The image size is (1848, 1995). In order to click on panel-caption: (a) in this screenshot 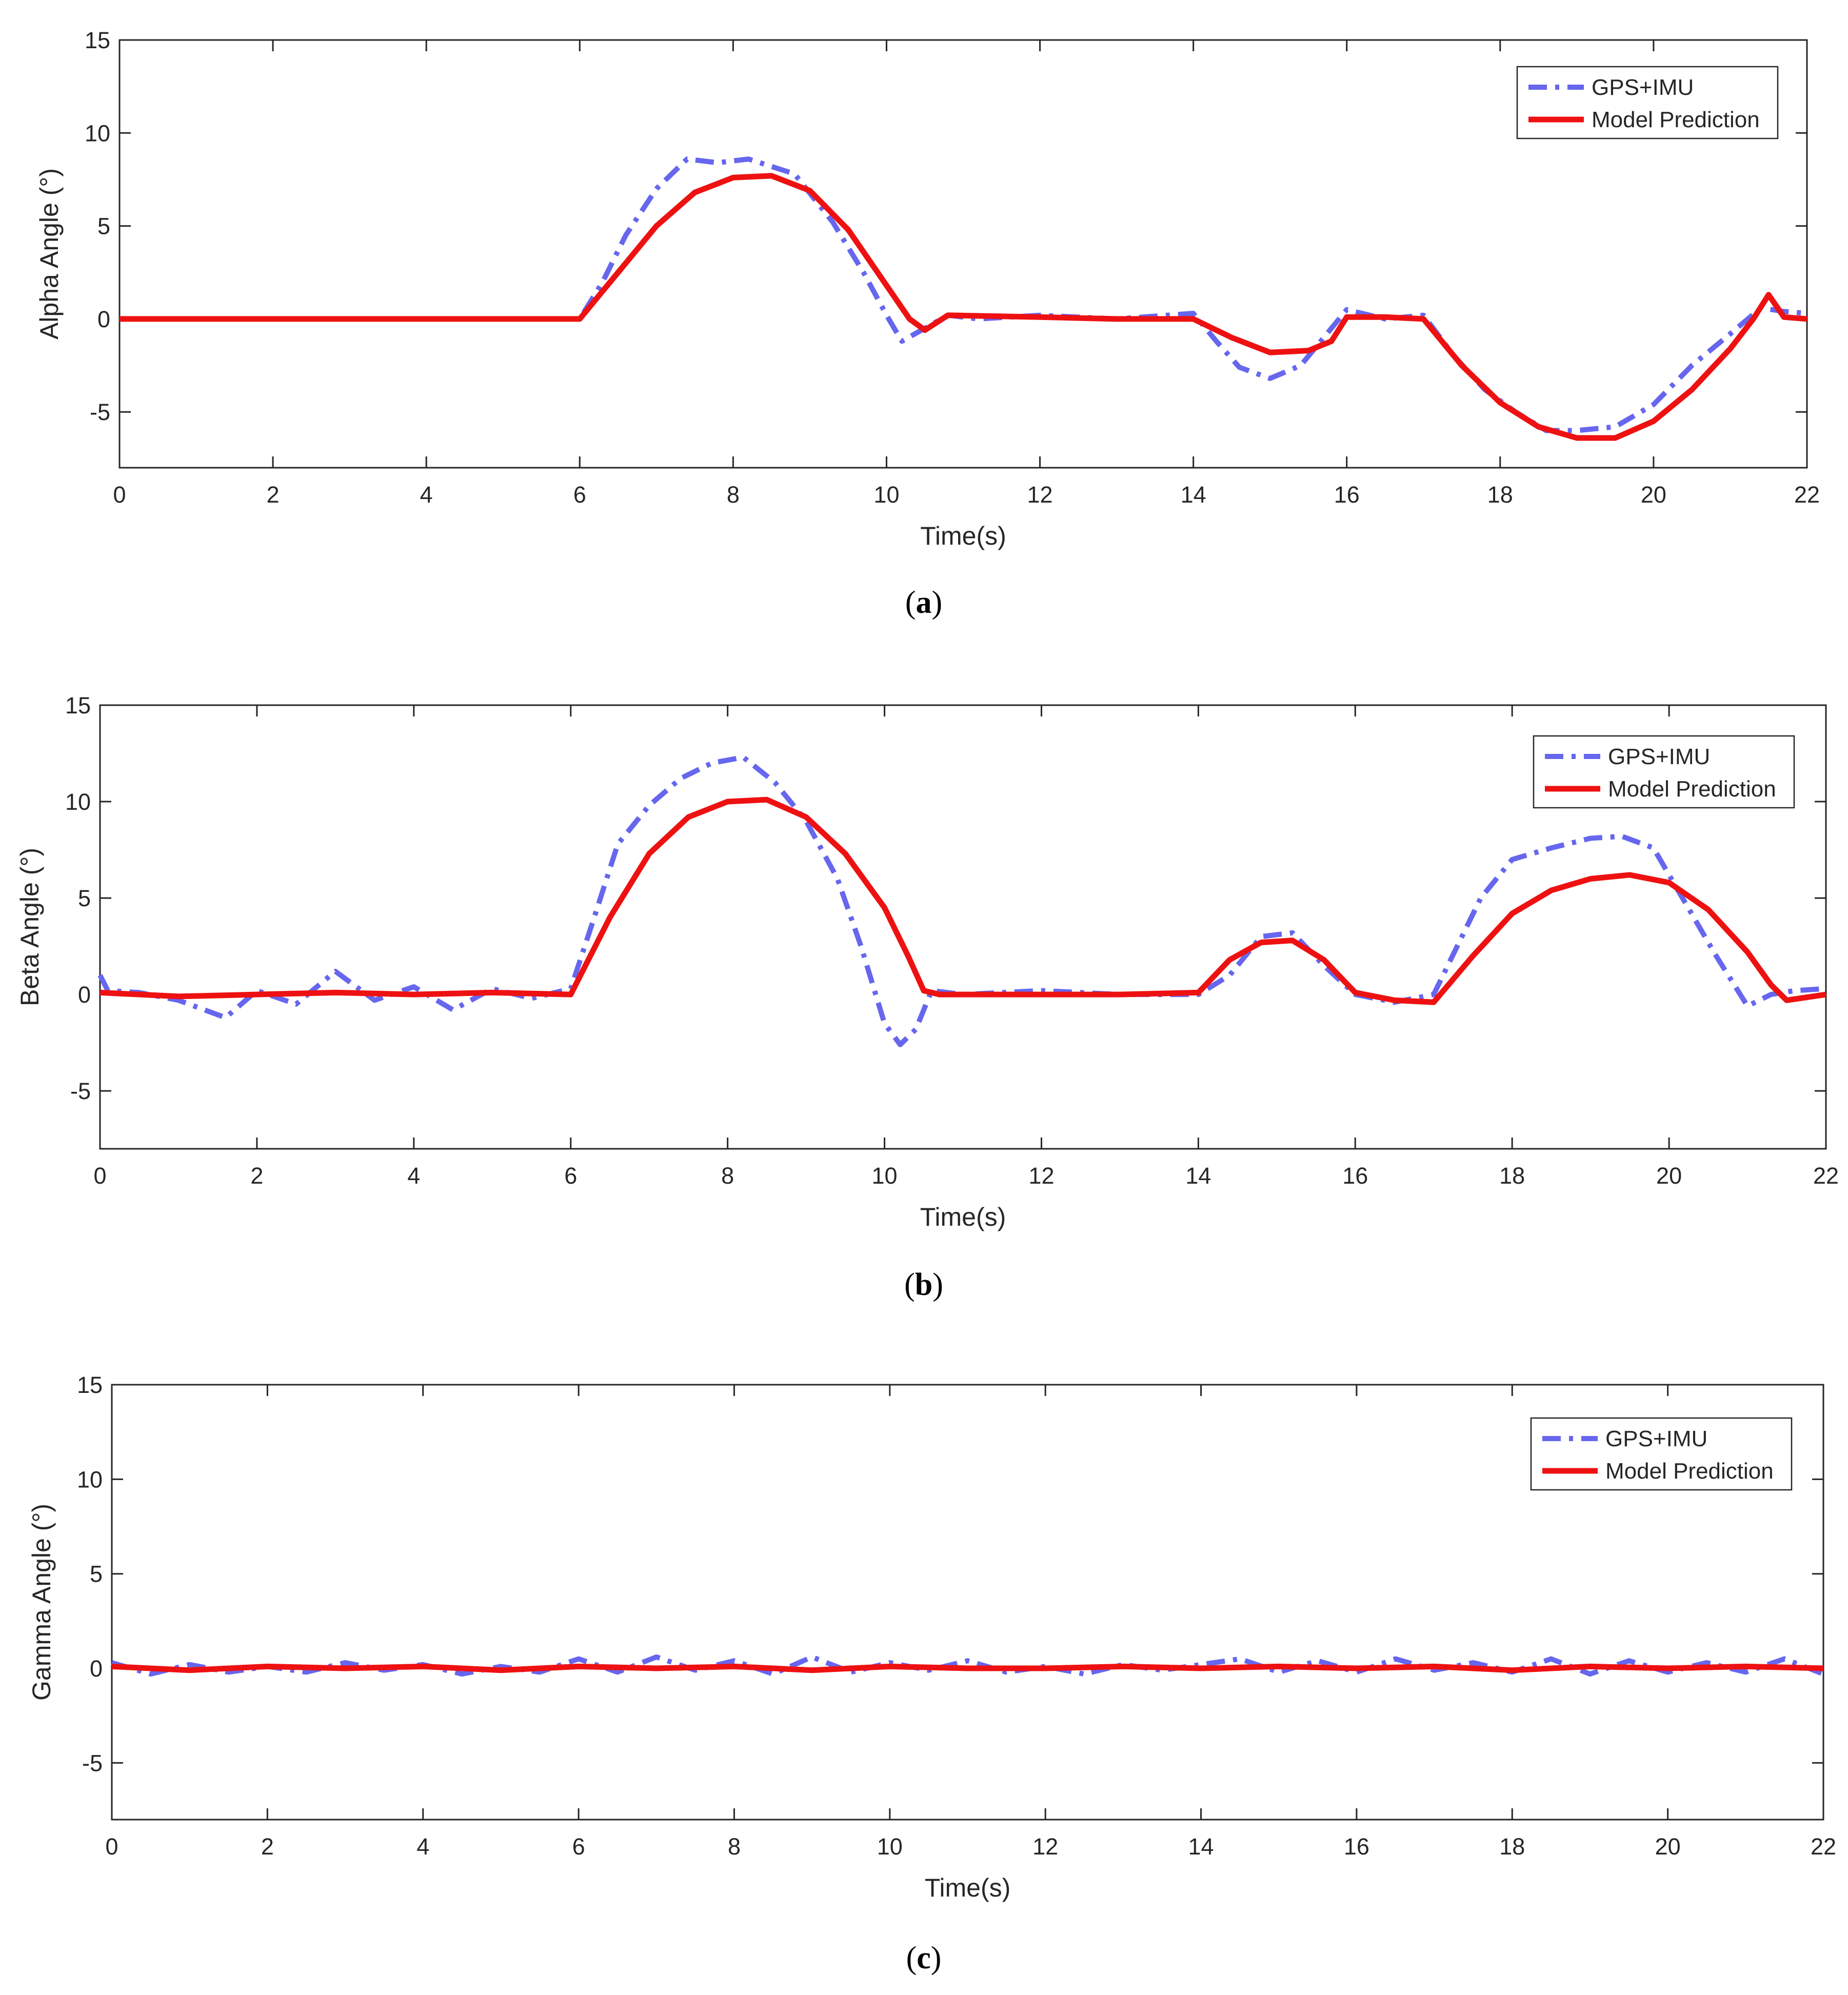, I will do `click(923, 602)`.